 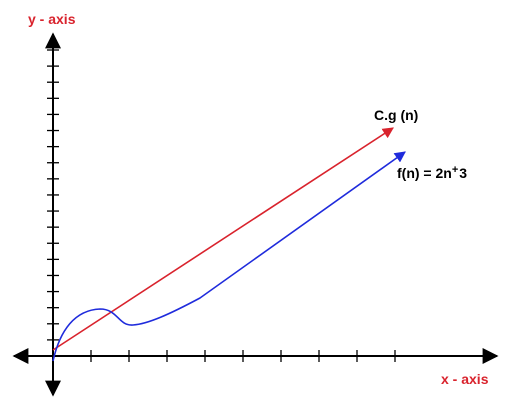 I want to click on f-function-tail: 3, so click(x=463, y=173).